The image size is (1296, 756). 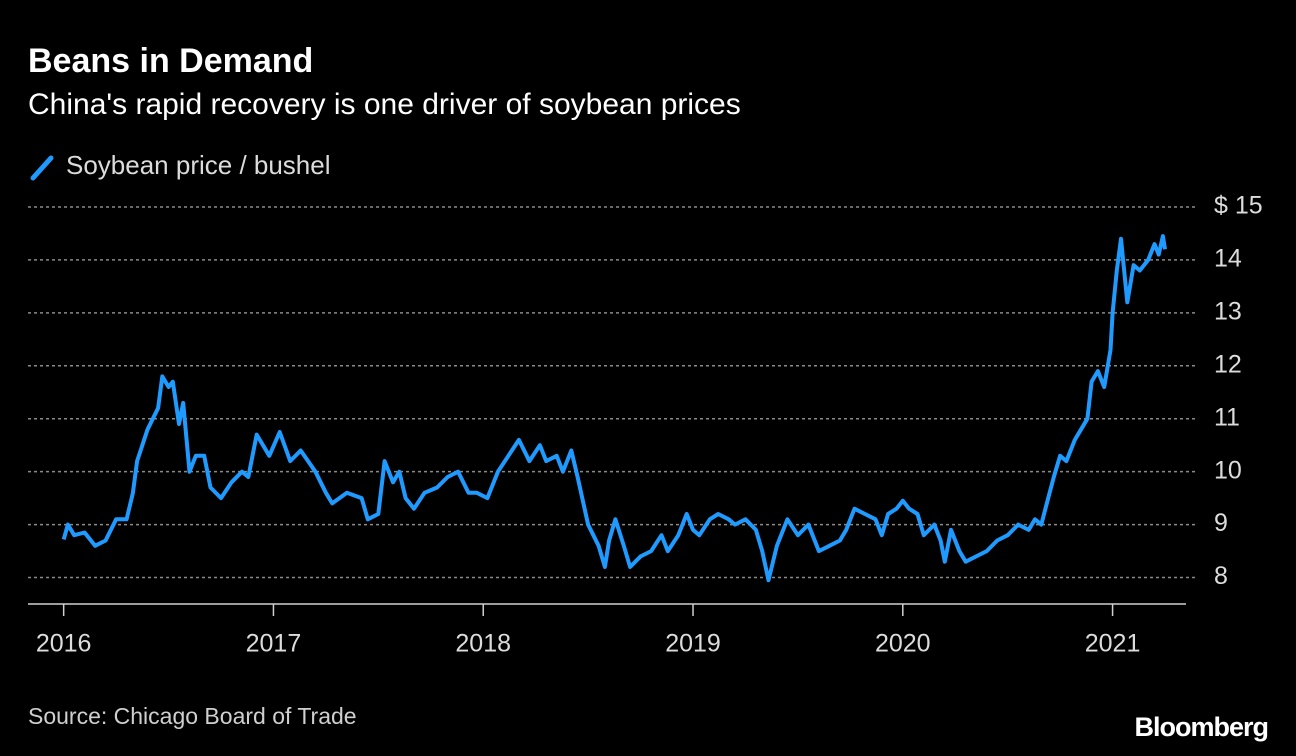 I want to click on y-tick-label: 14, so click(x=1228, y=259).